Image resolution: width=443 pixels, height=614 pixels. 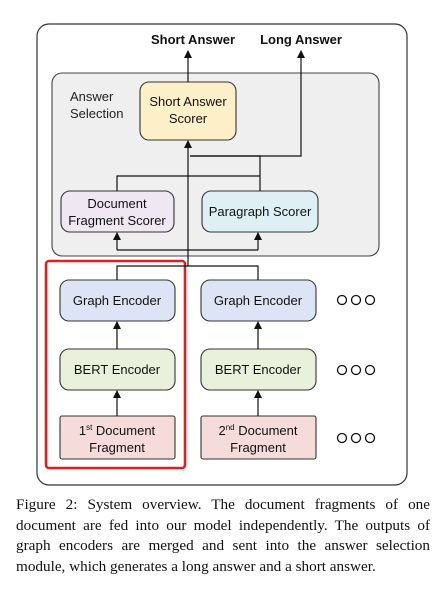 What do you see at coordinates (356, 438) in the screenshot?
I see `more-fragments-ellipsis` at bounding box center [356, 438].